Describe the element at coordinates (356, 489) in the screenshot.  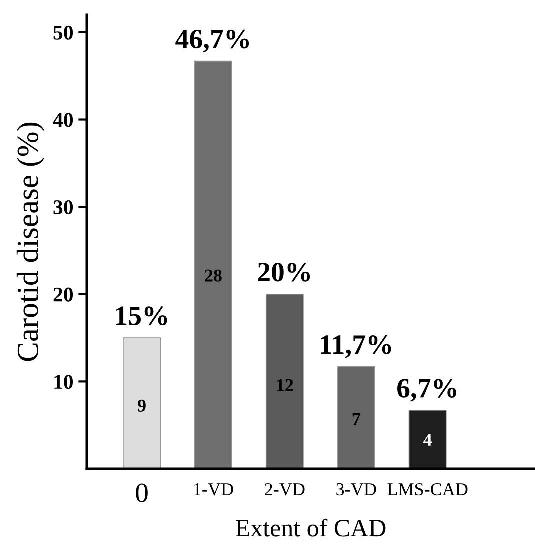
I see `x-tick-label: 3-VD` at that location.